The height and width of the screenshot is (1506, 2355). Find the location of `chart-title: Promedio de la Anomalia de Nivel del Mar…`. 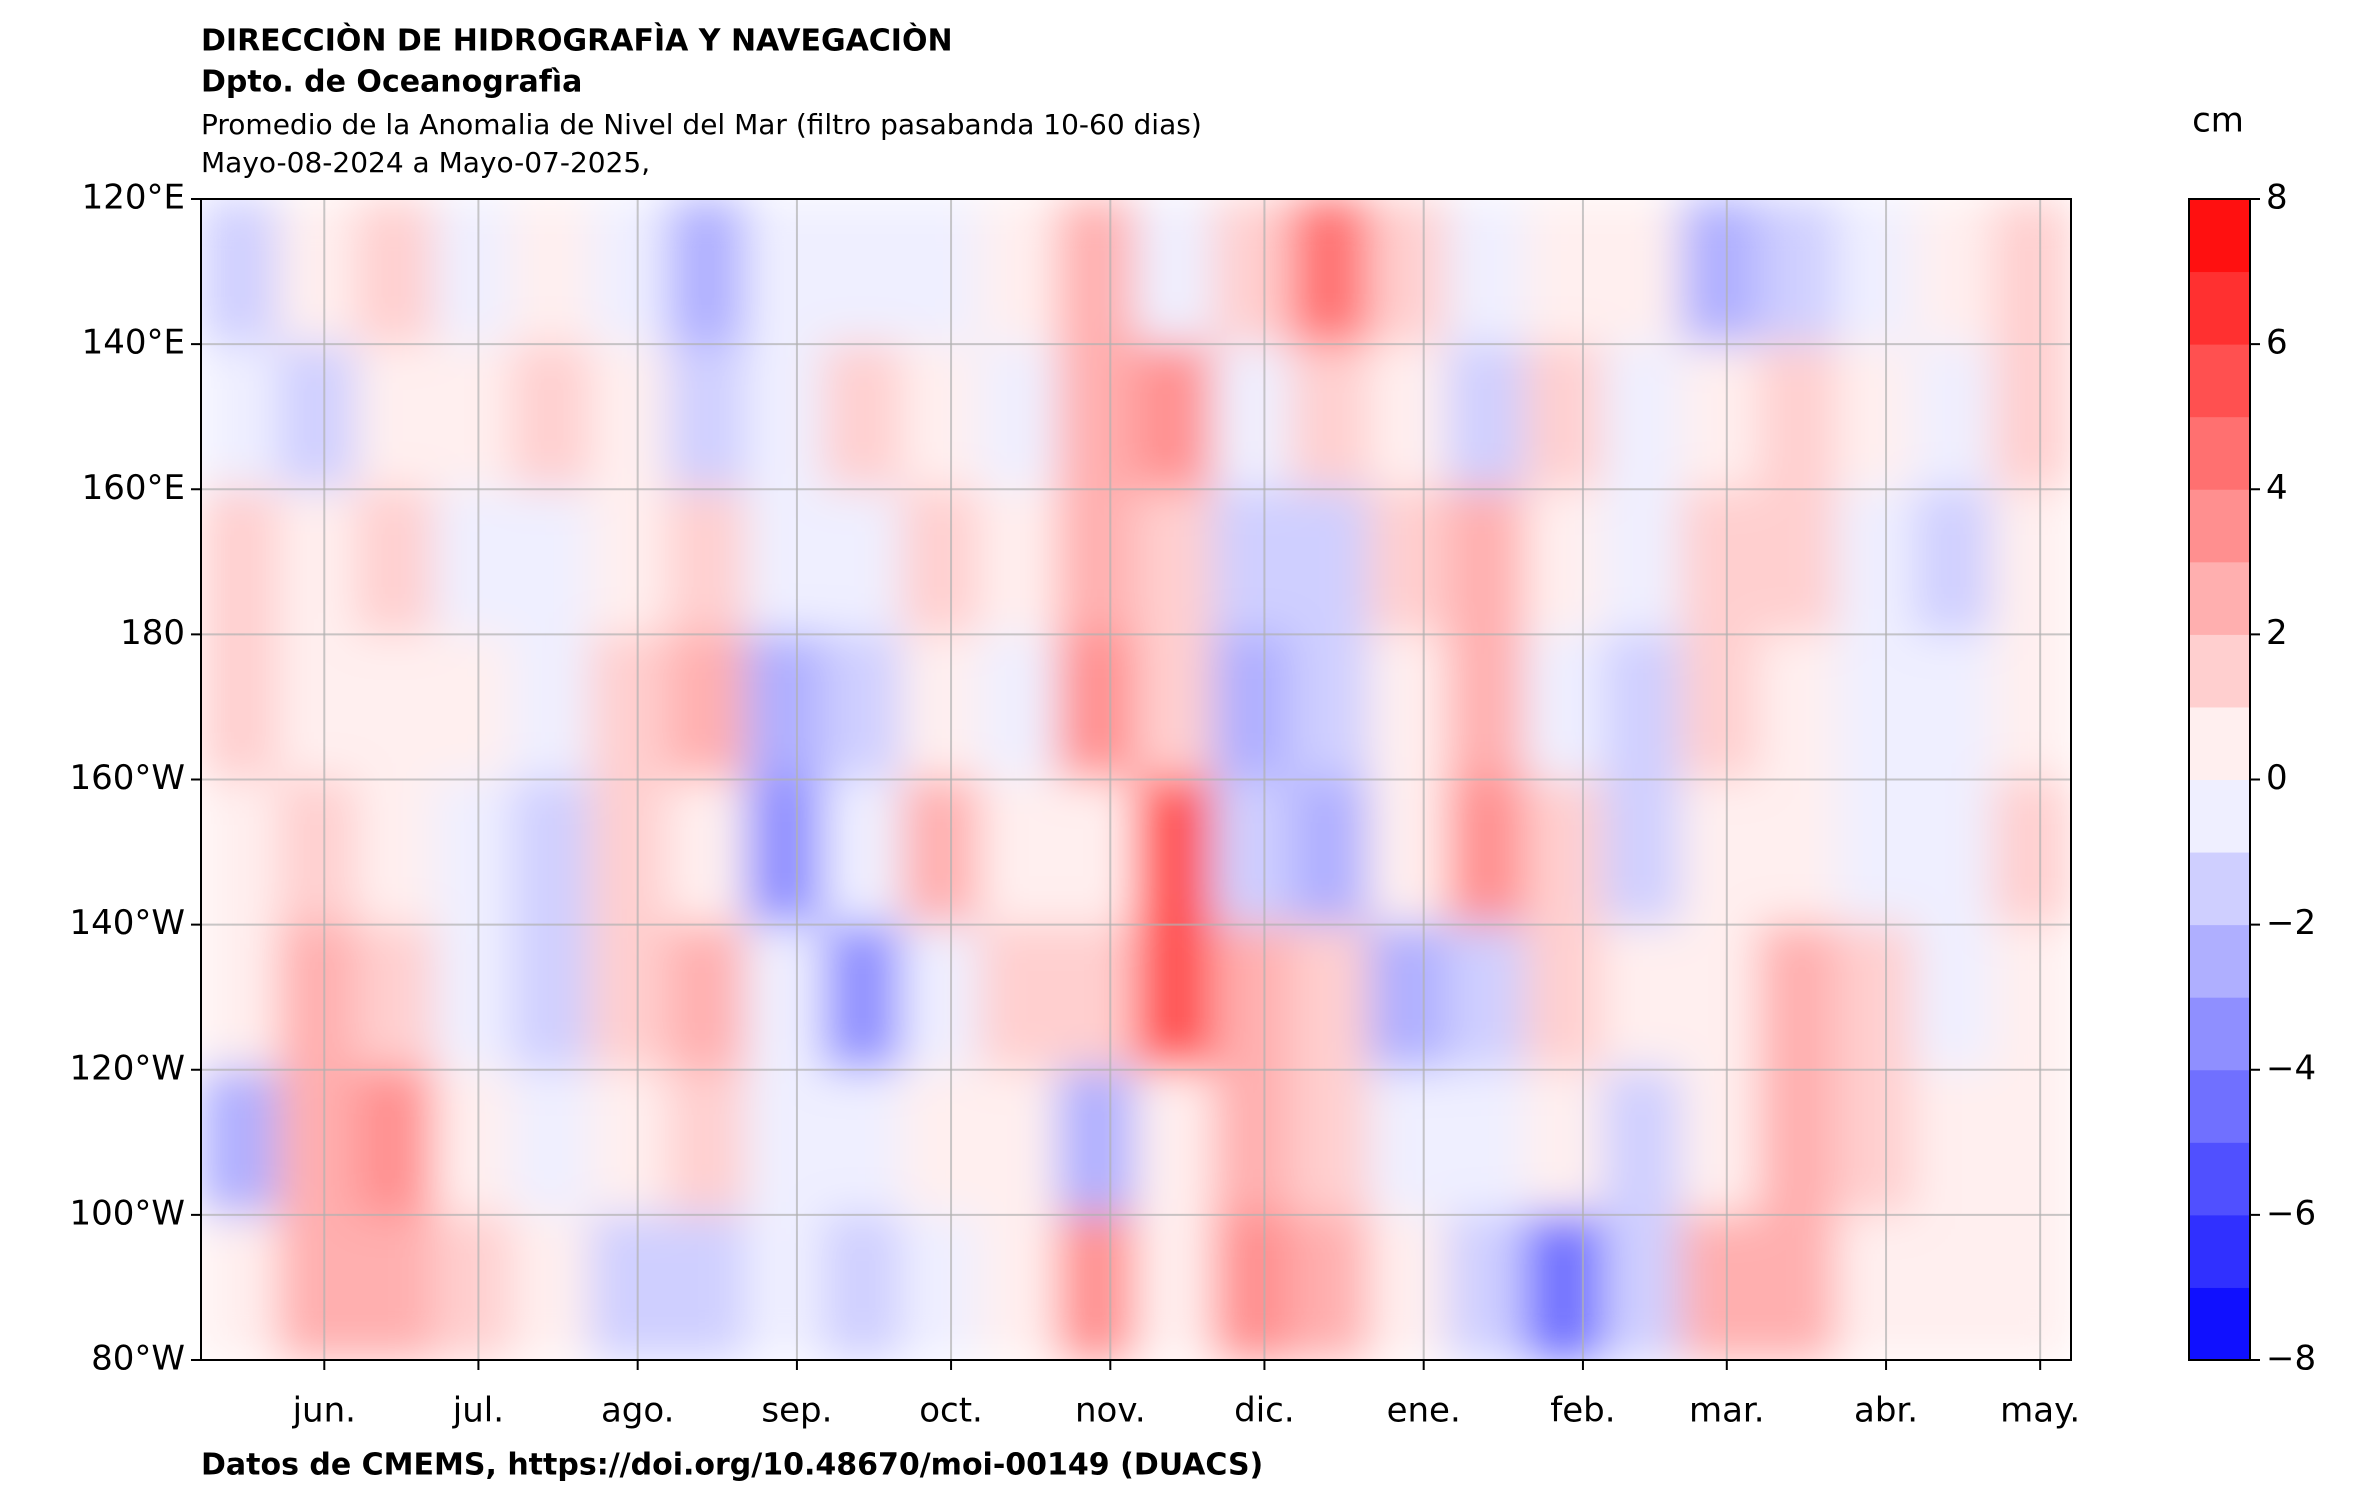

chart-title: Promedio de la Anomalia de Nivel del Mar… is located at coordinates (701, 124).